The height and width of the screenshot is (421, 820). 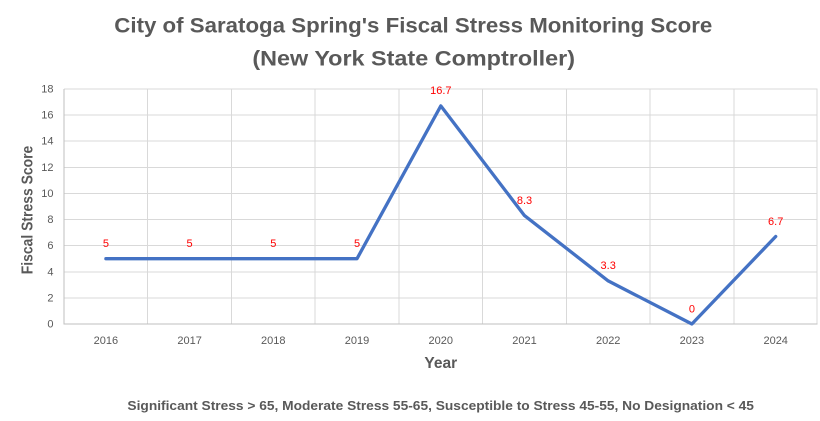 I want to click on svg-text: 2016, so click(x=106, y=341).